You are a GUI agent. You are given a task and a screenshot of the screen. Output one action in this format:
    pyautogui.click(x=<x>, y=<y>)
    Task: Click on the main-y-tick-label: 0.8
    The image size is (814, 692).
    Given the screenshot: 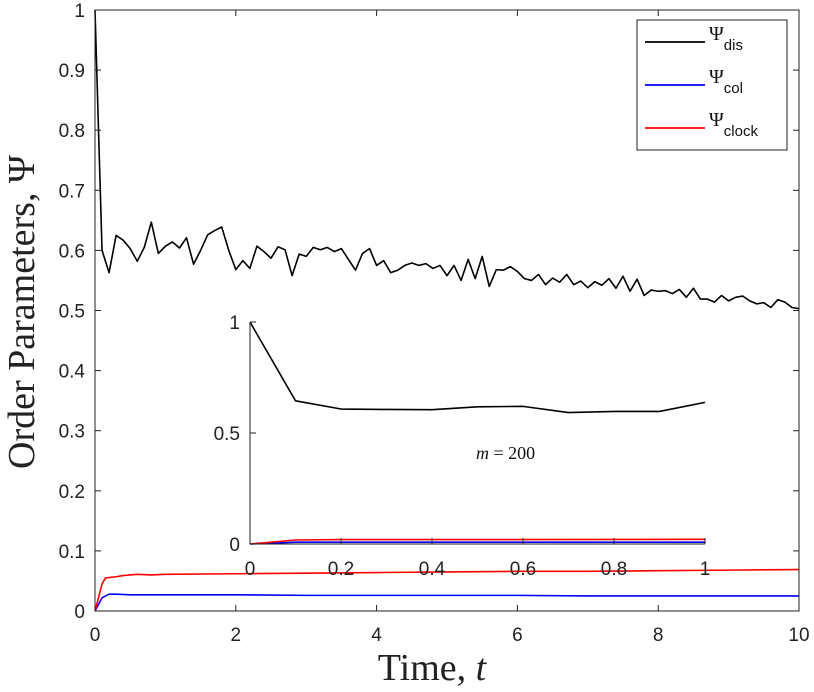 What is the action you would take?
    pyautogui.click(x=72, y=131)
    